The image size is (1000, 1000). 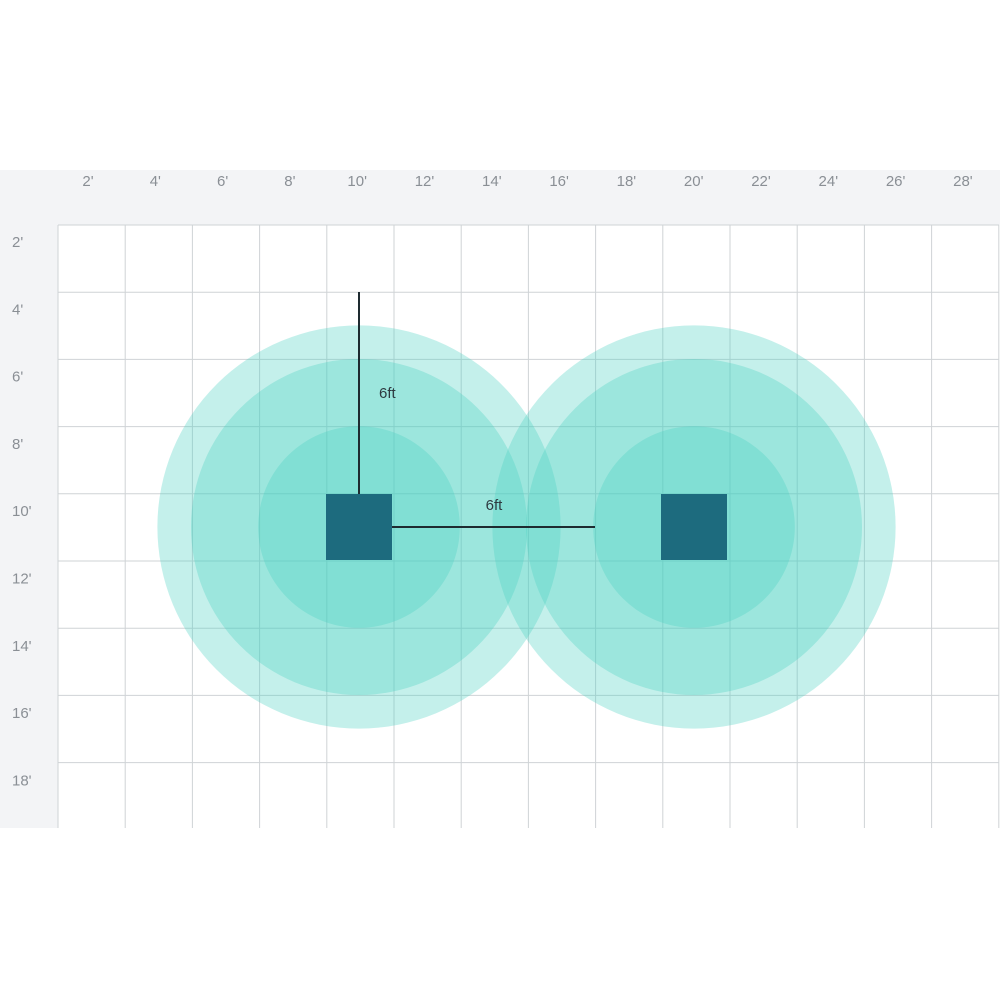 I want to click on x-tick-label: 22', so click(x=761, y=181).